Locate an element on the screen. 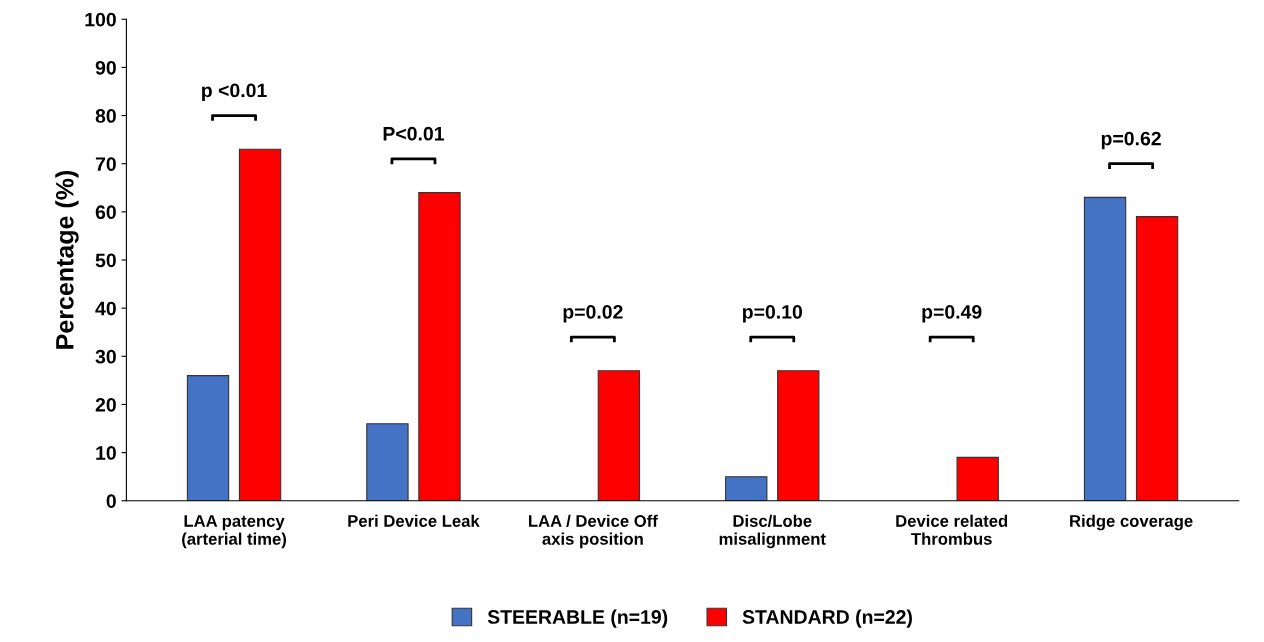 The image size is (1264, 642). y-tick-label: 80 is located at coordinates (105, 116).